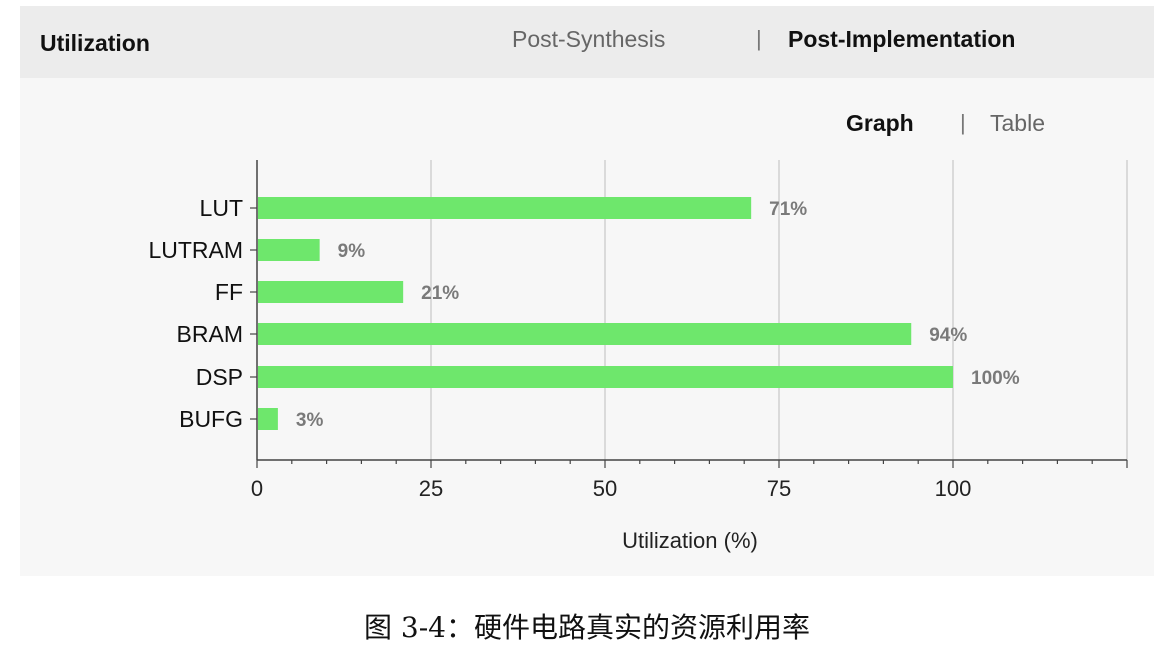 The width and height of the screenshot is (1174, 650). I want to click on y-tick-label: LUT, so click(221, 208).